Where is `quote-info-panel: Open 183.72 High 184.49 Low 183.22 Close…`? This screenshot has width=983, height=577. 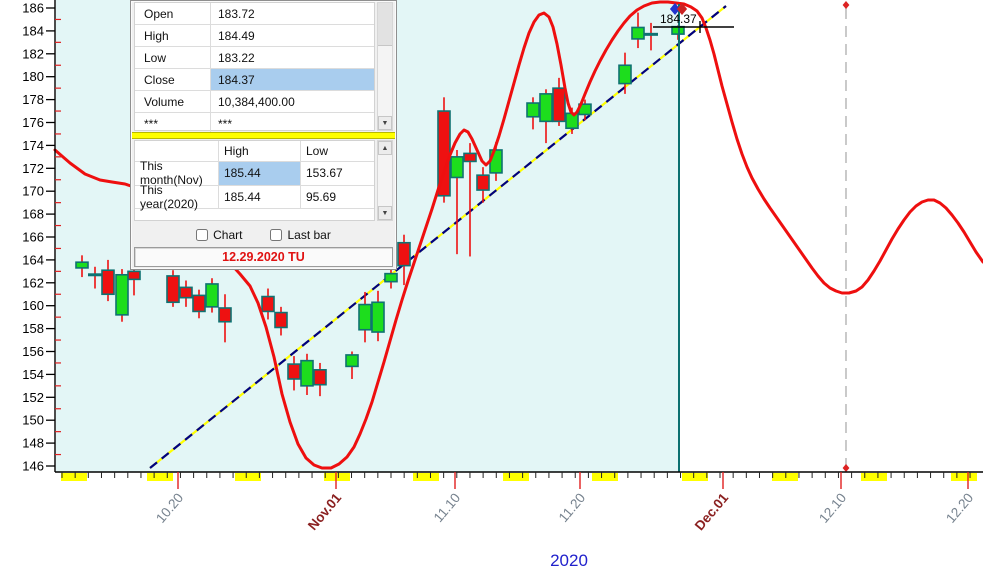 quote-info-panel: Open 183.72 High 184.49 Low 183.22 Close… is located at coordinates (263, 135).